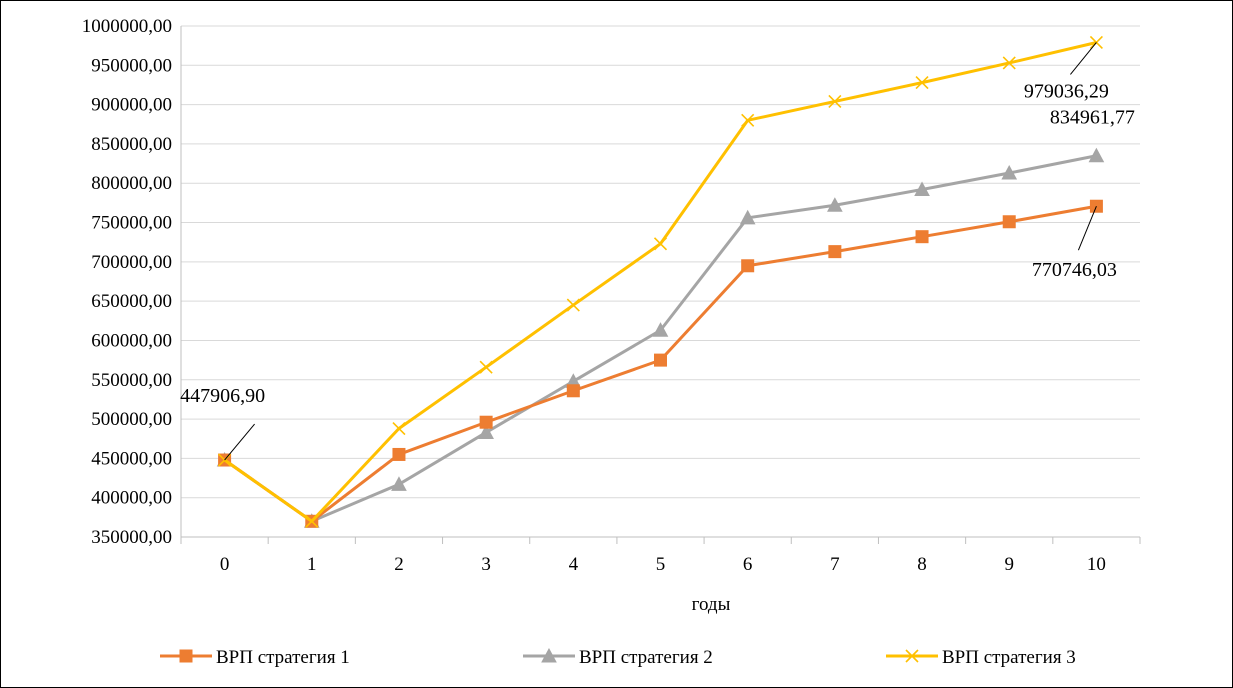  What do you see at coordinates (312, 564) in the screenshot?
I see `x-tick-label: 1` at bounding box center [312, 564].